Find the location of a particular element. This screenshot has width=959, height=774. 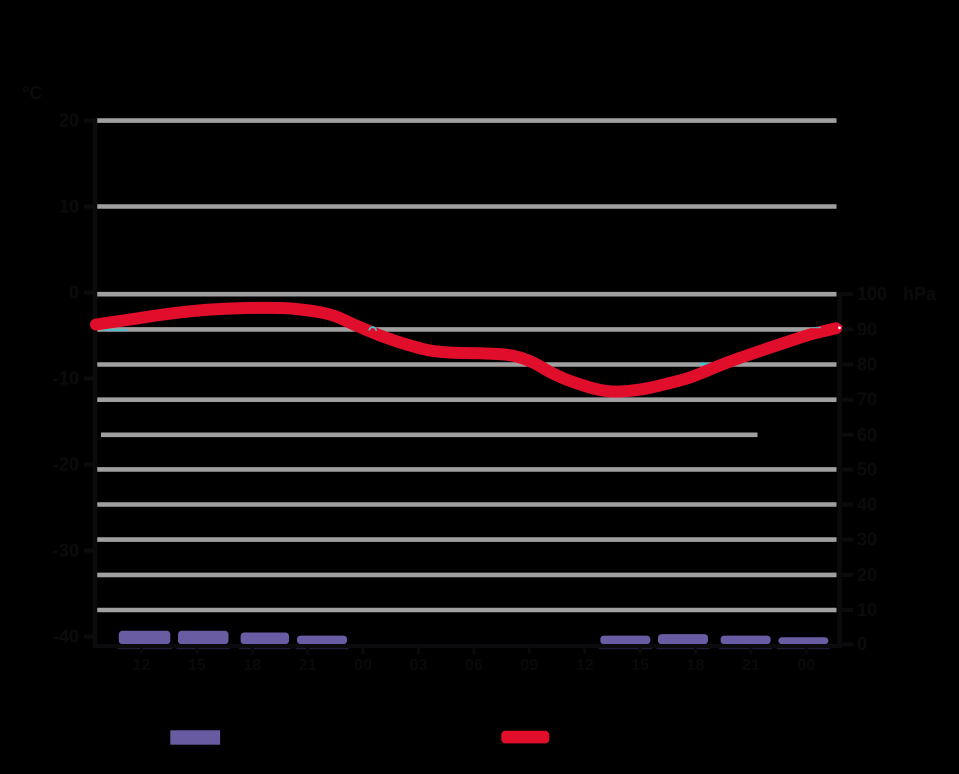

svg-text: 90 is located at coordinates (867, 329).